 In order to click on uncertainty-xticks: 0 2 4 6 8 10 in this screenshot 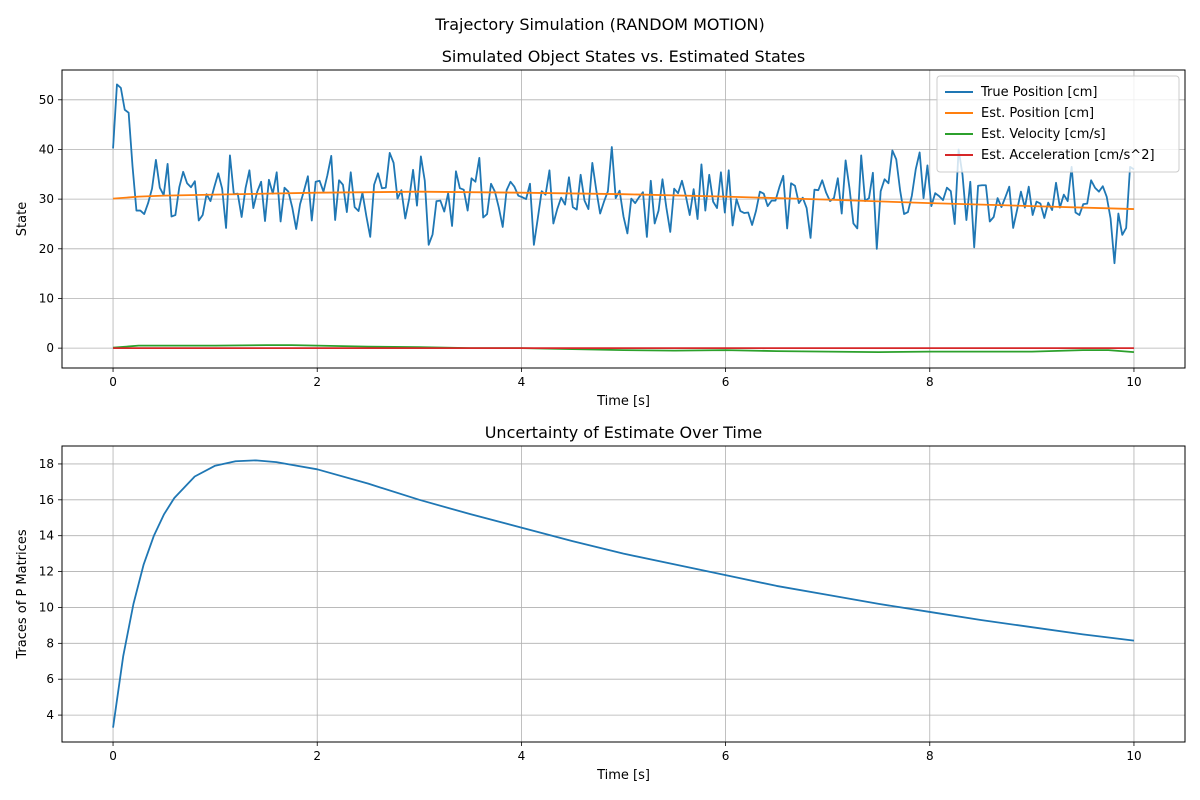, I will do `click(625, 752)`.